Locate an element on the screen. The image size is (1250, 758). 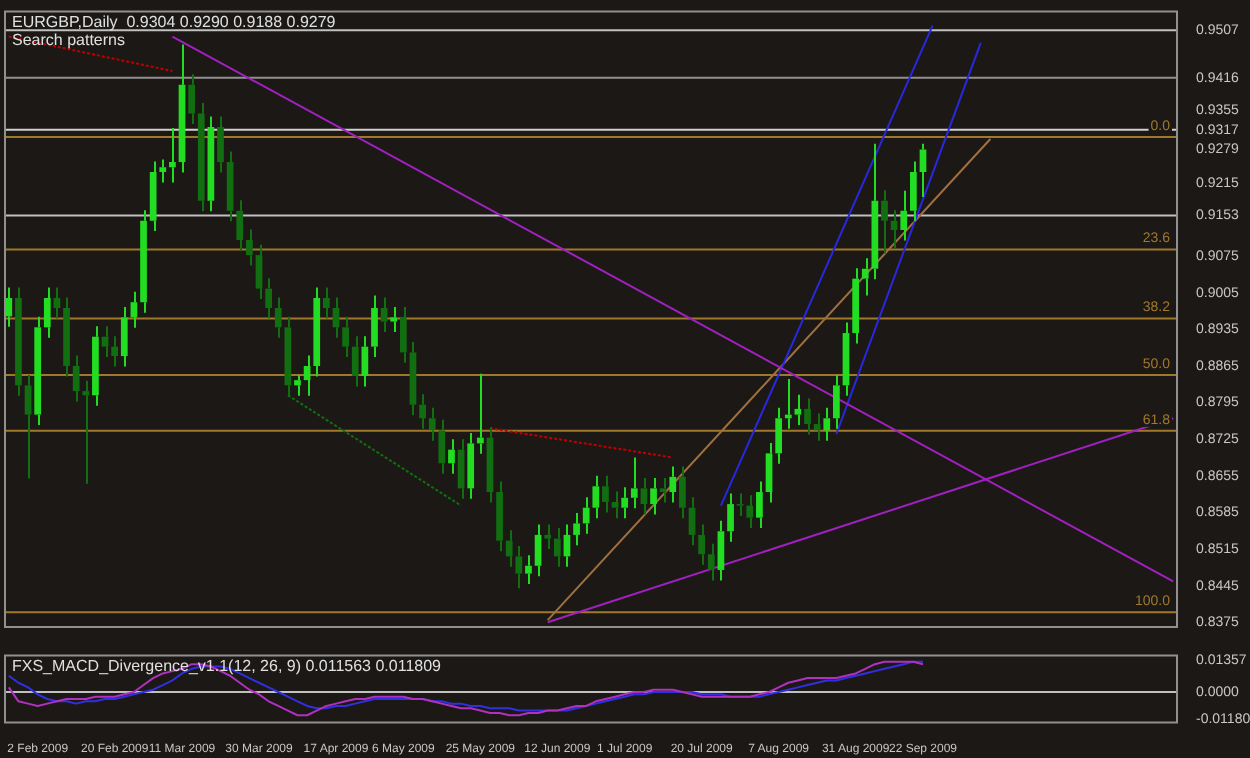
text: Search patterns is located at coordinates (68, 39).